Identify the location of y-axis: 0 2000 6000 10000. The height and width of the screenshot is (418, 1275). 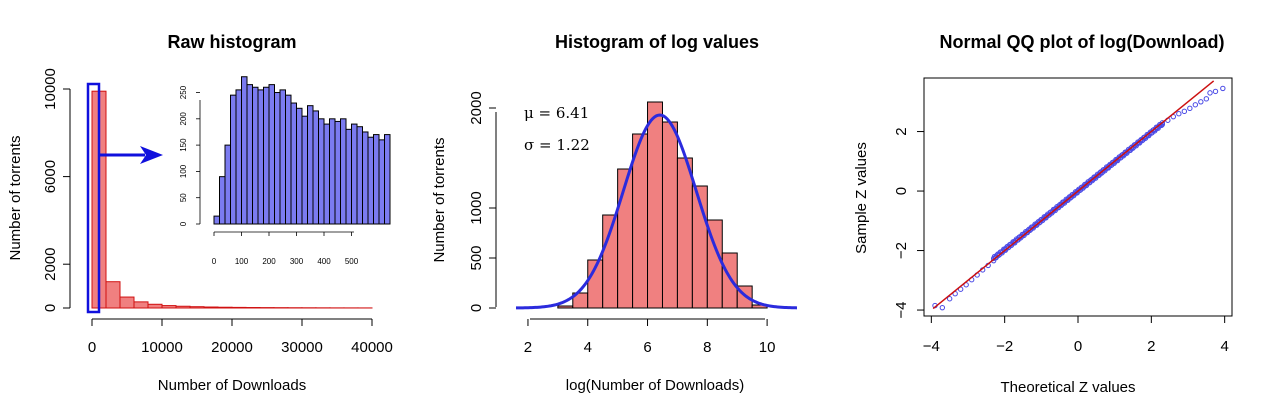
(56, 190).